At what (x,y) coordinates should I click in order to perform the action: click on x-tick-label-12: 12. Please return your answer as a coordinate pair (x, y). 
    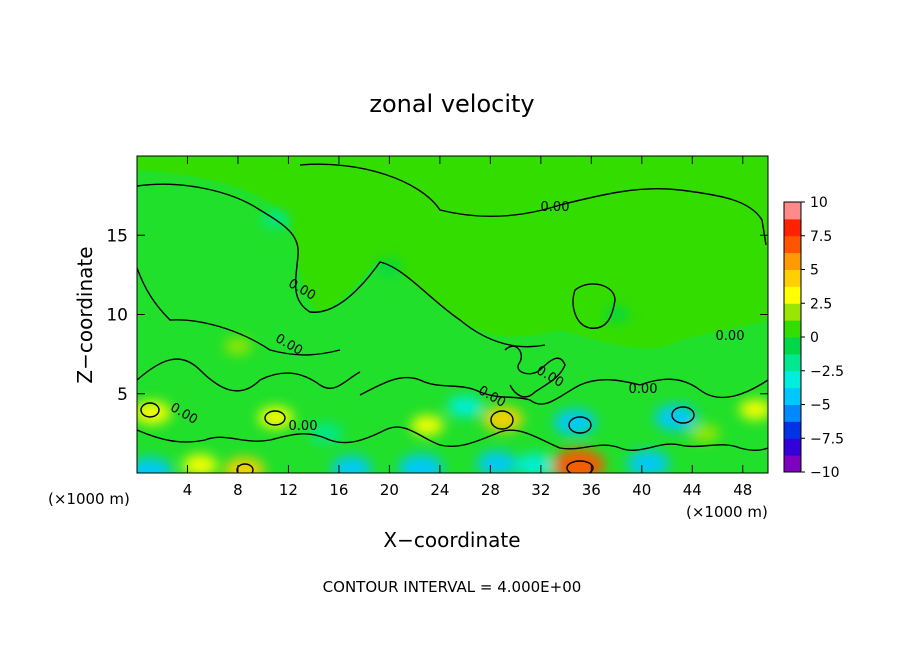
    Looking at the image, I should click on (288, 490).